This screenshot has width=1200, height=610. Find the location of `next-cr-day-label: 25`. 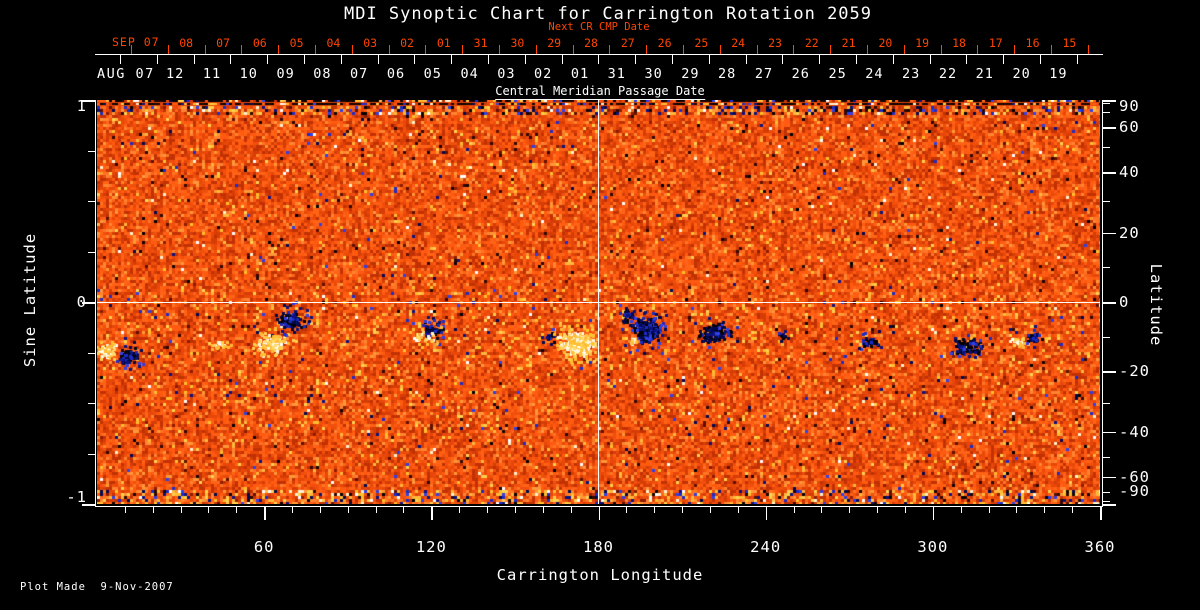

next-cr-day-label: 25 is located at coordinates (701, 43).